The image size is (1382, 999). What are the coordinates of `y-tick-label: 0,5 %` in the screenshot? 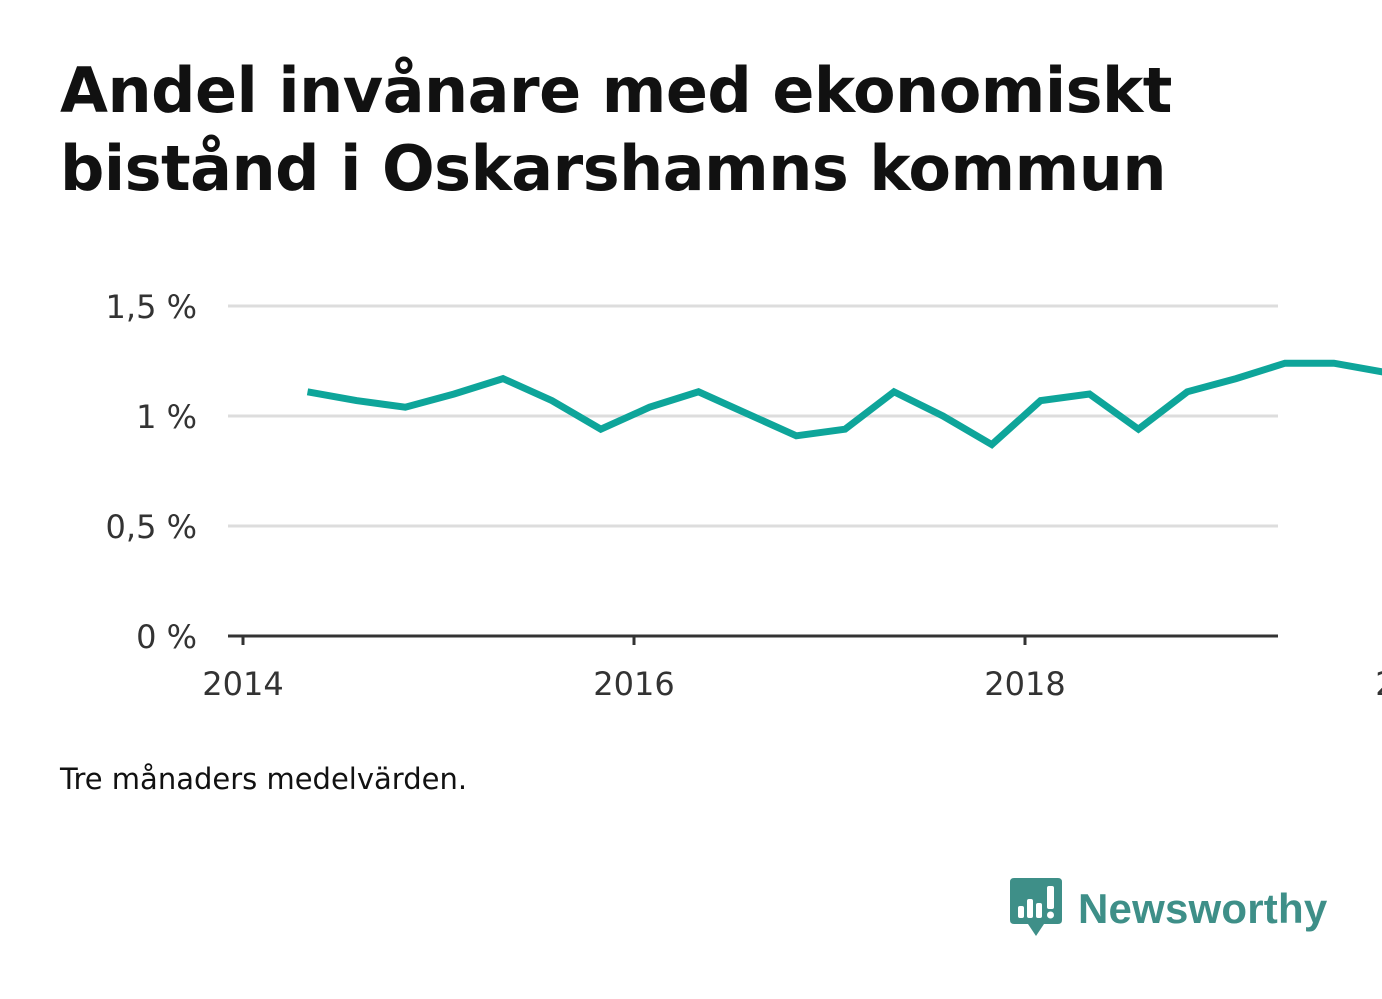 It's located at (151, 527).